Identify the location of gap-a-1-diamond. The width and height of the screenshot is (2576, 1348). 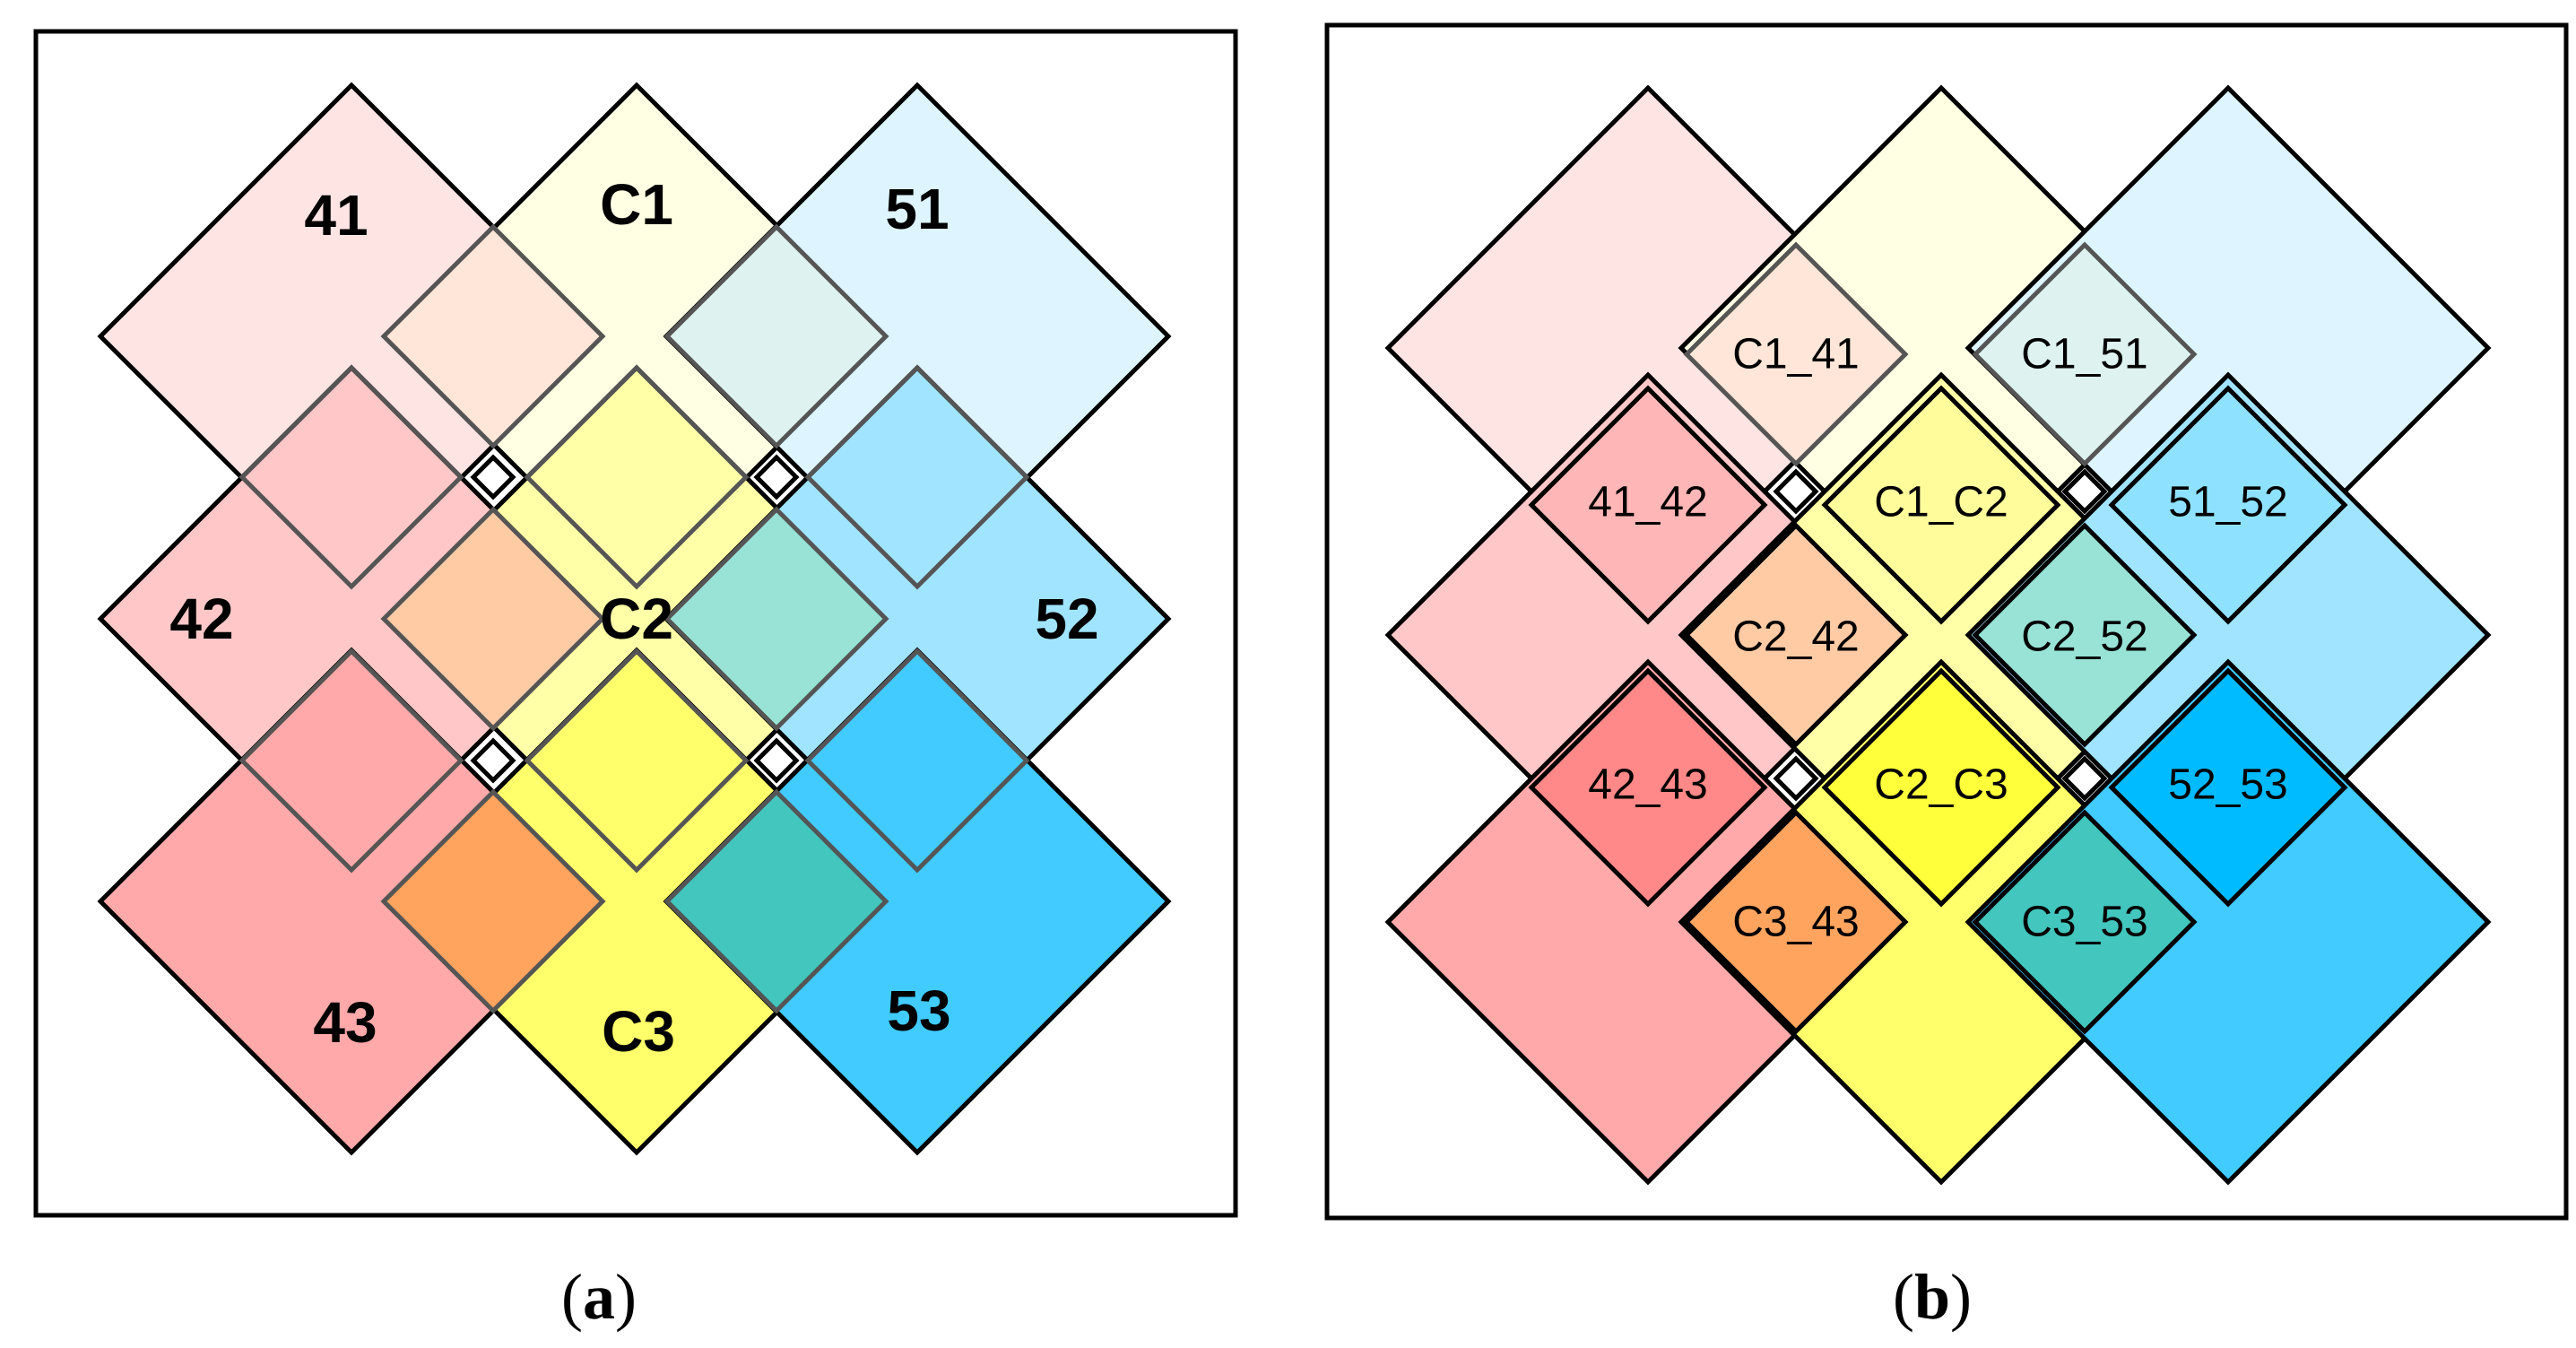
(493, 477).